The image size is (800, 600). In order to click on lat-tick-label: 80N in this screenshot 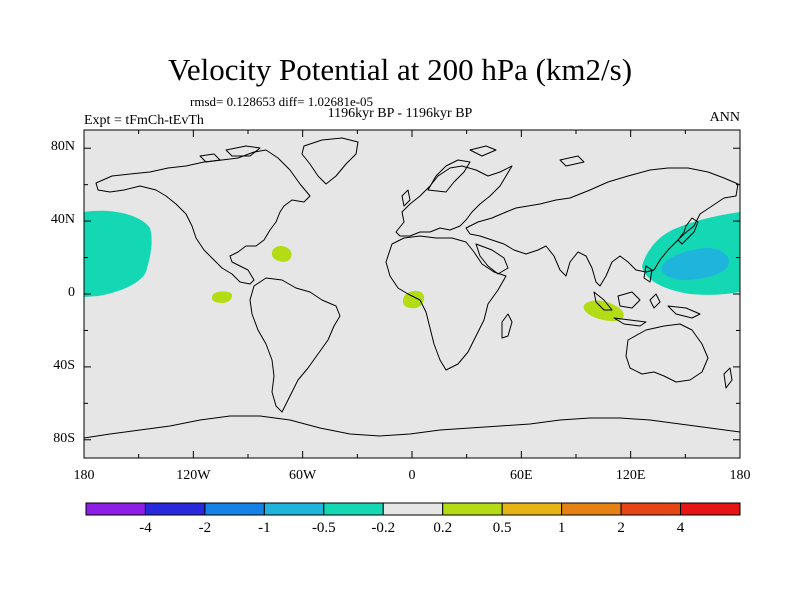, I will do `click(62, 147)`.